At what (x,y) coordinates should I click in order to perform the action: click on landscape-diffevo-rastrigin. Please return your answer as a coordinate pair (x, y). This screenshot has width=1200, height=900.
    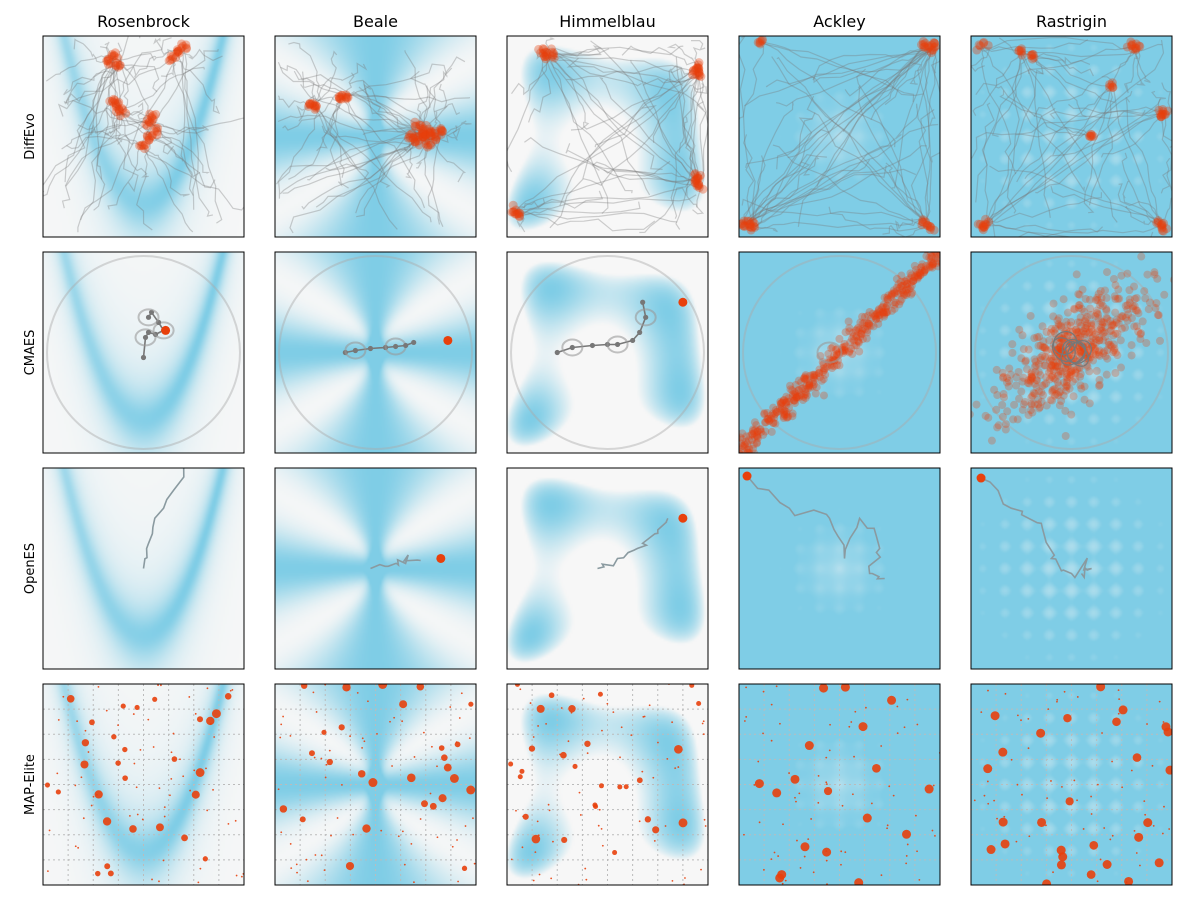
    Looking at the image, I should click on (1071, 136).